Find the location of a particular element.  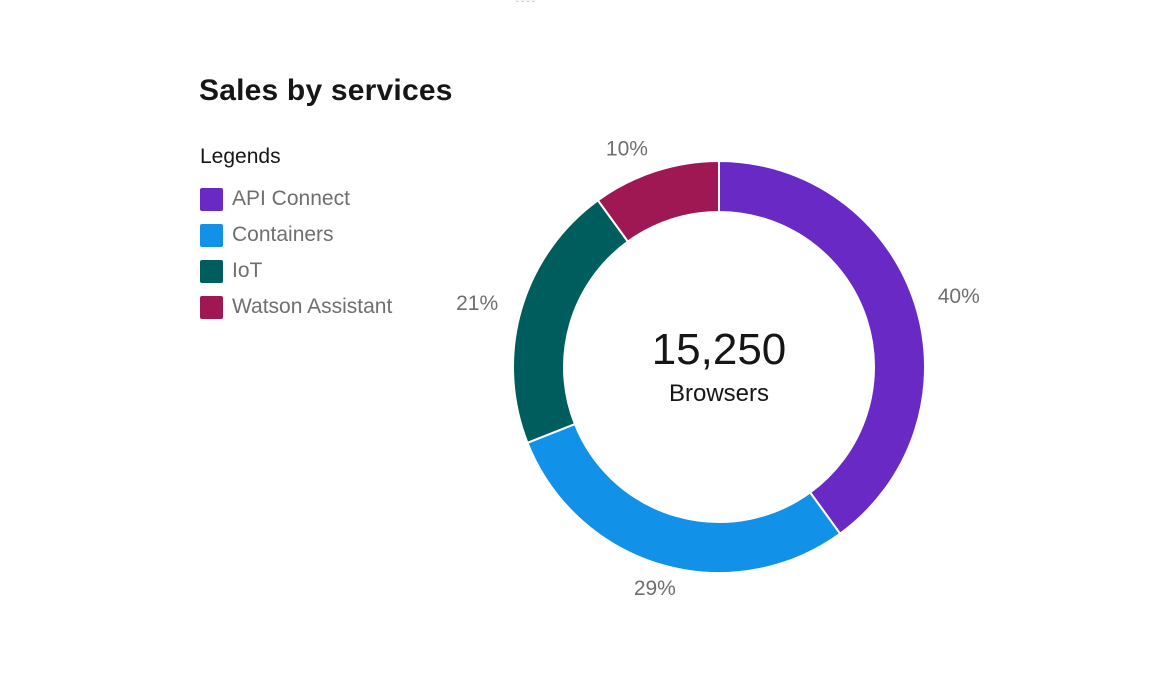

legend-item-api-connect: API Connect is located at coordinates (296, 199).